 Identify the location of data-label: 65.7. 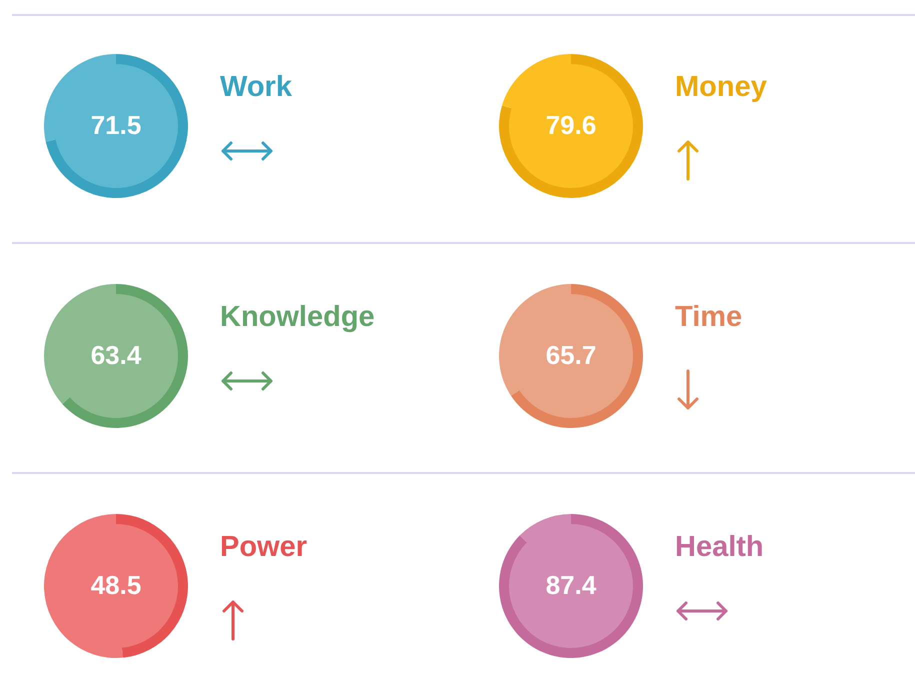
(571, 355).